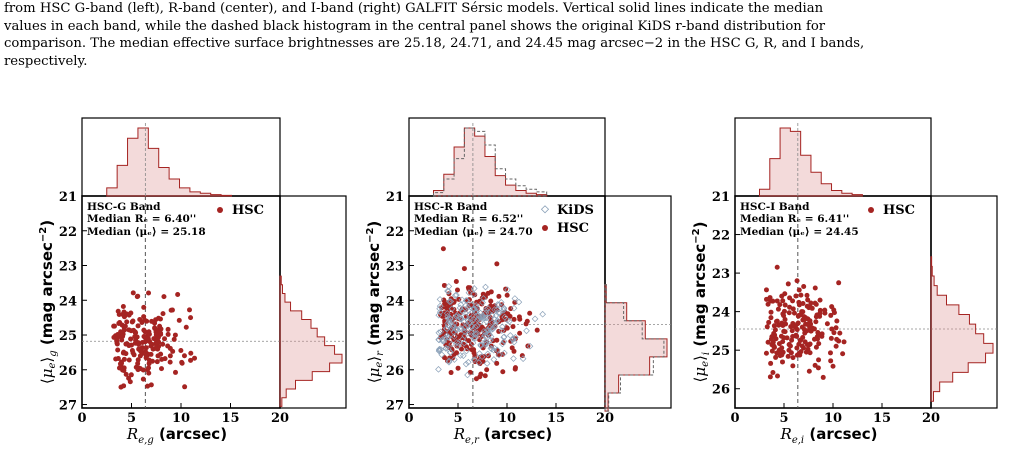 This screenshot has height=469, width=1034. What do you see at coordinates (457, 418) in the screenshot?
I see `x-tick-label: 5` at bounding box center [457, 418].